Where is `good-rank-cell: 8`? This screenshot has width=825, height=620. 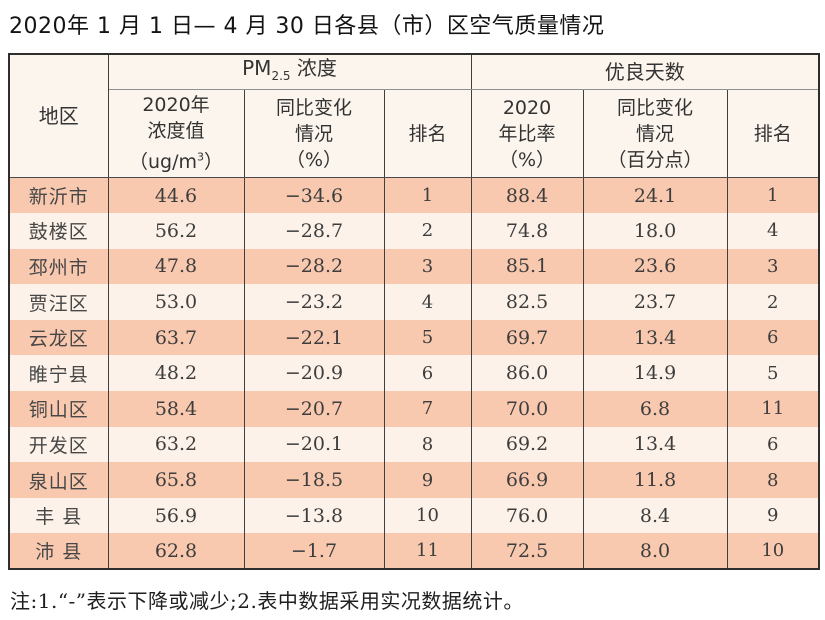
good-rank-cell: 8 is located at coordinates (773, 480).